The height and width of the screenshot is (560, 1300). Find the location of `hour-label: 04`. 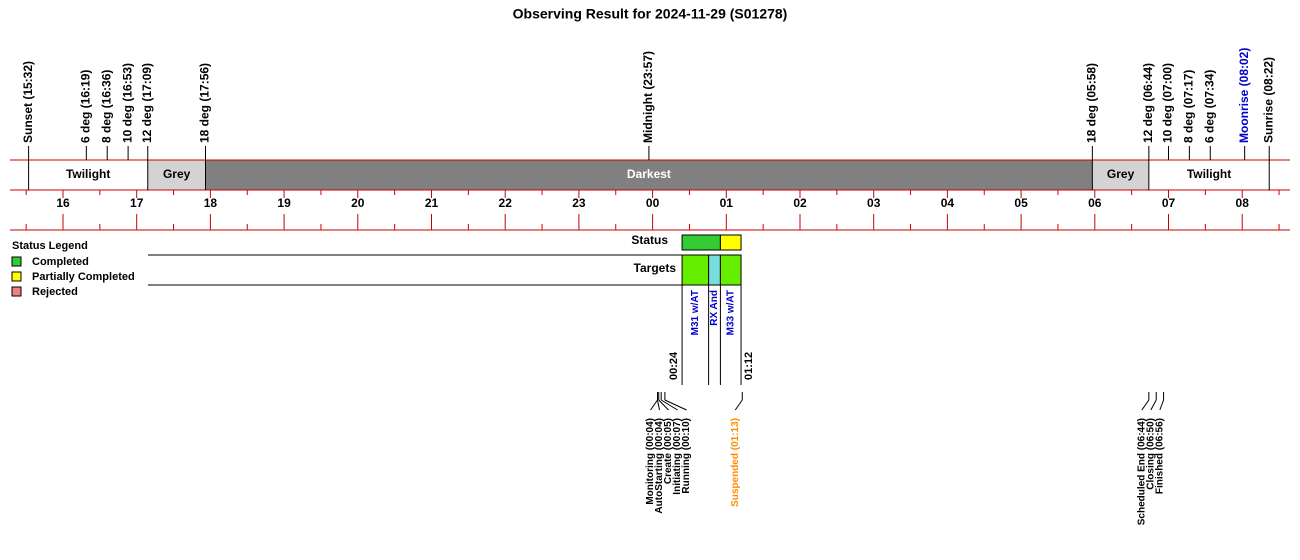

hour-label: 04 is located at coordinates (948, 203).